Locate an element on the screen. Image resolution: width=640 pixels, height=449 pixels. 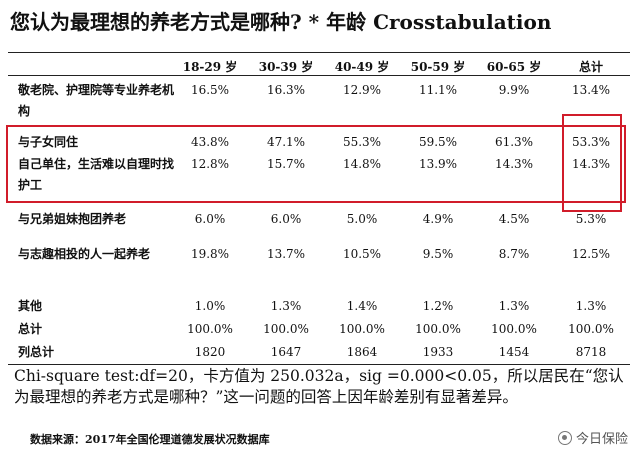
table-cell: 9.9% is located at coordinates (514, 90).